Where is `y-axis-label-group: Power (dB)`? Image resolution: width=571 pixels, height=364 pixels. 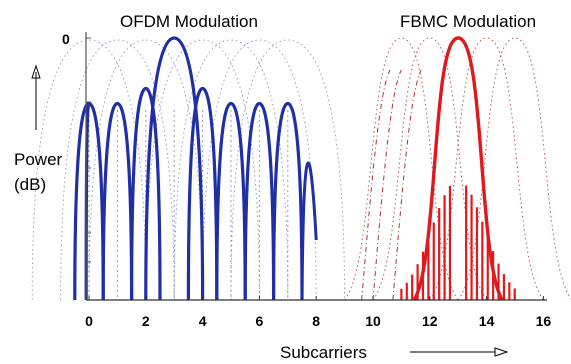
y-axis-label-group: Power (dB) is located at coordinates (38, 129).